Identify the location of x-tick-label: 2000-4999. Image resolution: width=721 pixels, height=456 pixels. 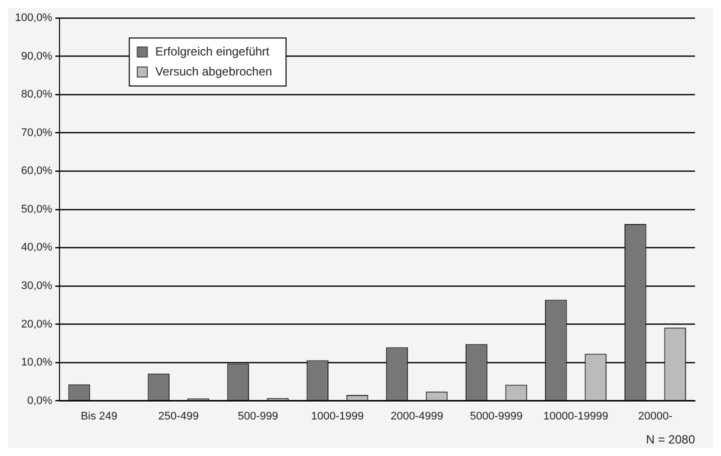
(417, 416).